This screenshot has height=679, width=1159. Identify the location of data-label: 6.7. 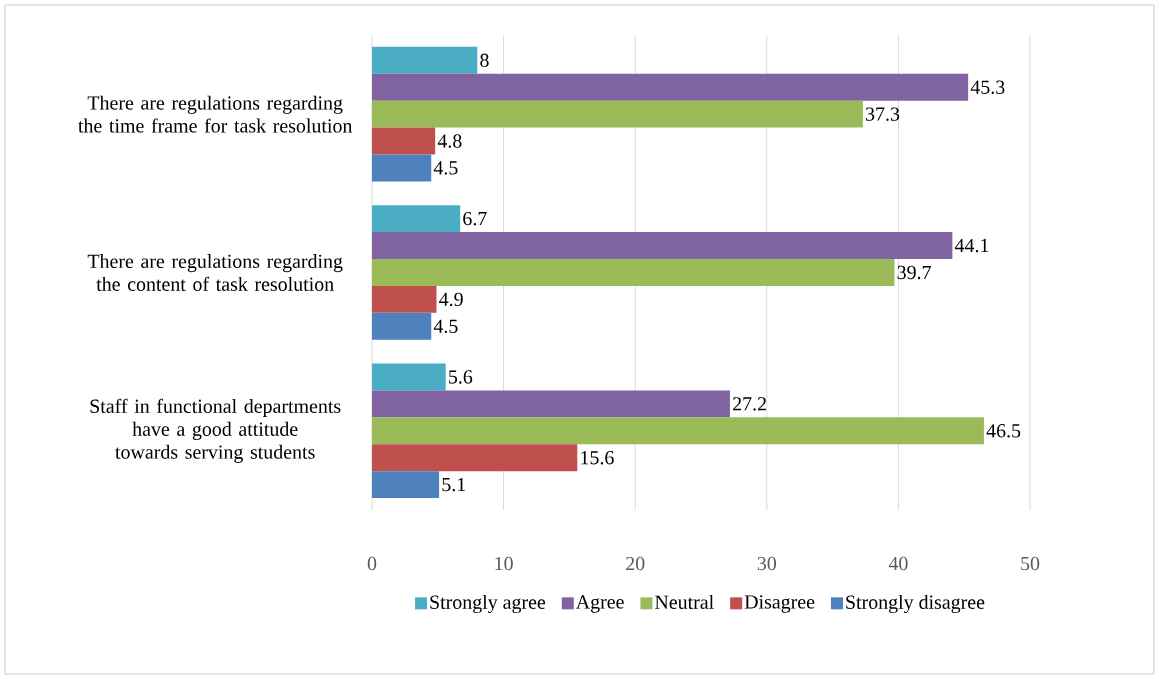
(475, 218).